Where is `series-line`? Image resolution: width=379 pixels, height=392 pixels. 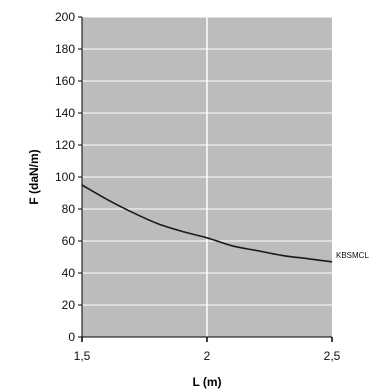 series-line is located at coordinates (207, 223).